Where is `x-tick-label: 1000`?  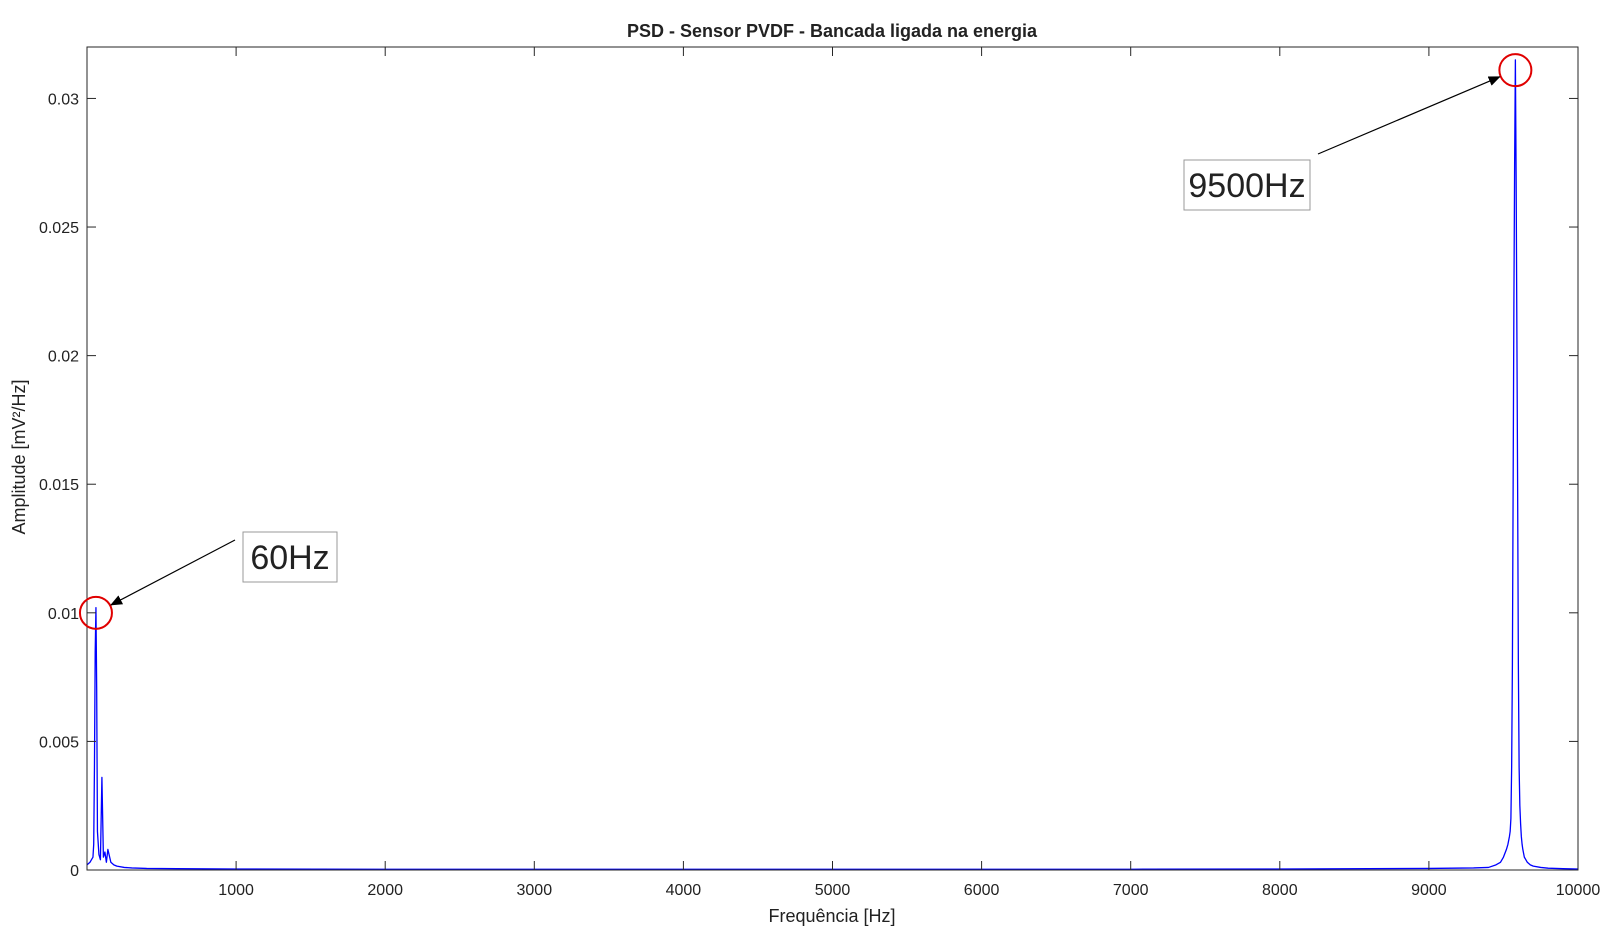
x-tick-label: 1000 is located at coordinates (236, 890).